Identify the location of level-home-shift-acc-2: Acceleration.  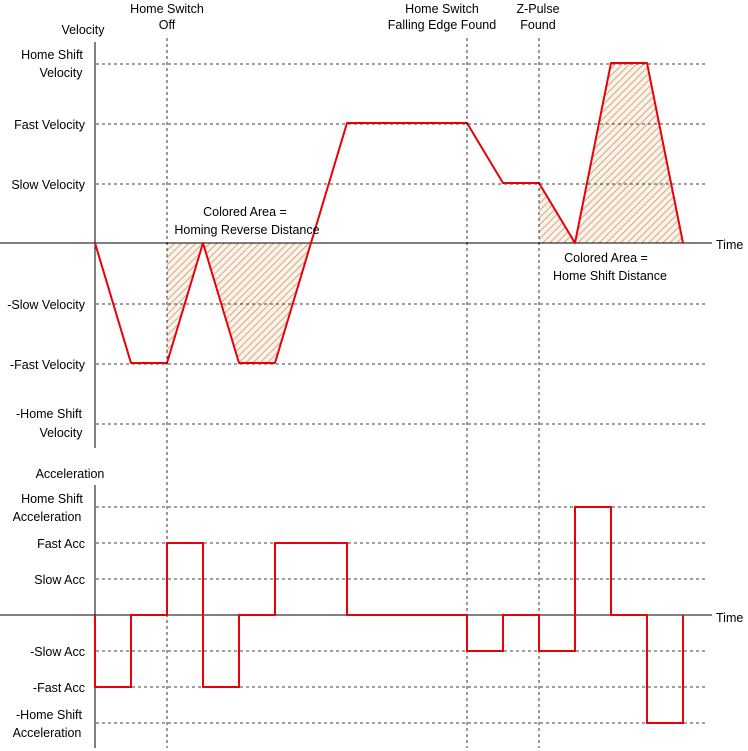
(47, 517).